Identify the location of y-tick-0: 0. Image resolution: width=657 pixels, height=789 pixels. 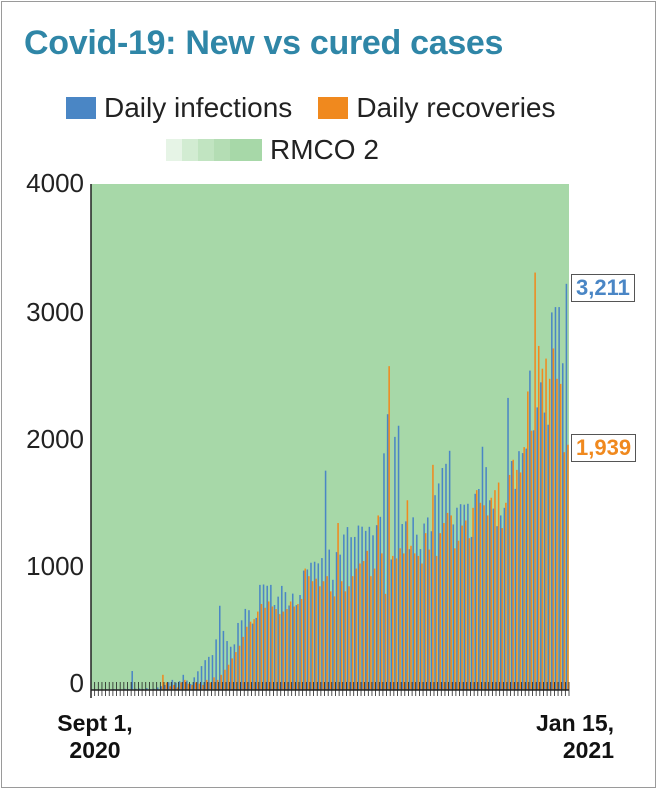
(76, 683).